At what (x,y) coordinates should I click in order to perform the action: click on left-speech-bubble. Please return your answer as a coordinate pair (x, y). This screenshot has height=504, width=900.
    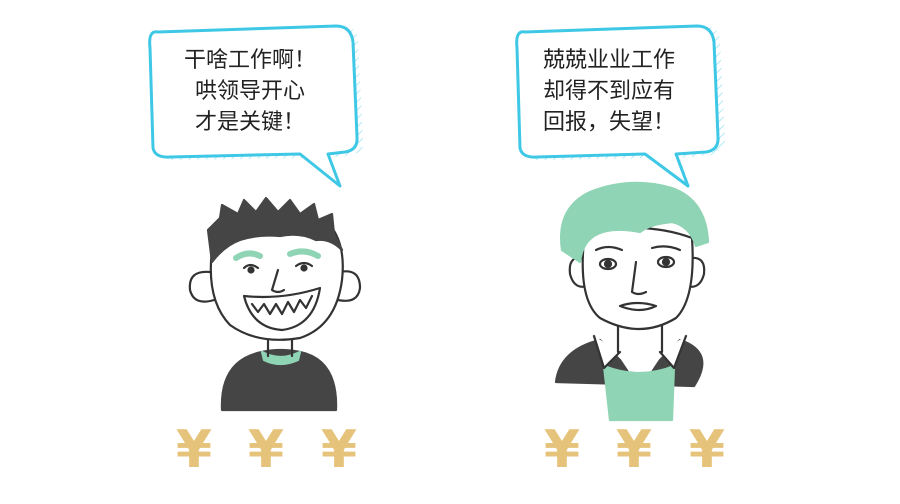
    Looking at the image, I should click on (256, 106).